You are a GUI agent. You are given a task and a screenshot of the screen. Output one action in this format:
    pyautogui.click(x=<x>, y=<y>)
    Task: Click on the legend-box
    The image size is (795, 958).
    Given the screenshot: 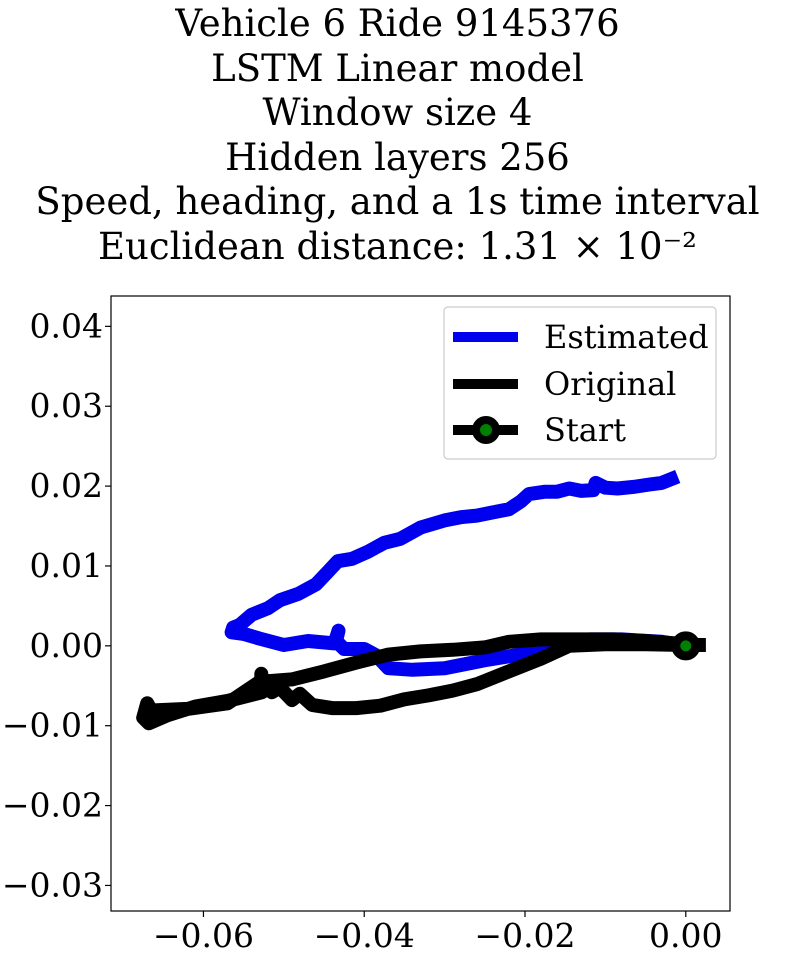 What is the action you would take?
    pyautogui.click(x=580, y=383)
    